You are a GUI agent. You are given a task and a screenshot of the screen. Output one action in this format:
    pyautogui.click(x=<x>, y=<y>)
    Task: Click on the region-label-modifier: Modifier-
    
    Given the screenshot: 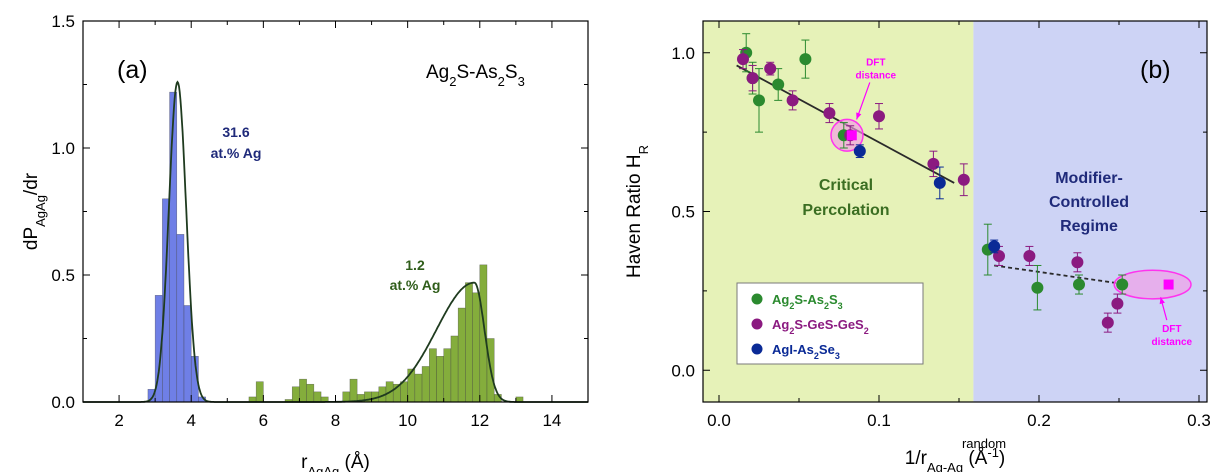 What is the action you would take?
    pyautogui.click(x=1089, y=178)
    